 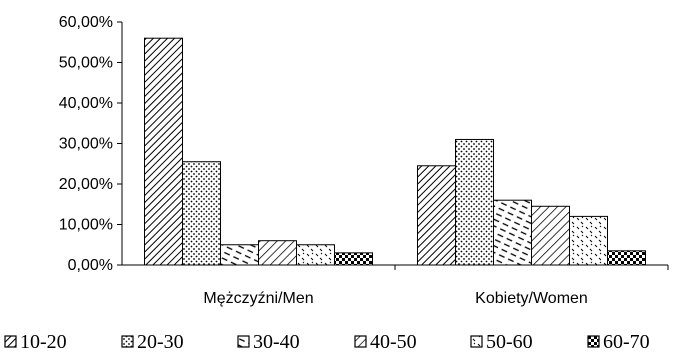 I want to click on x-category-label: Kobiety/Women, so click(x=531, y=298).